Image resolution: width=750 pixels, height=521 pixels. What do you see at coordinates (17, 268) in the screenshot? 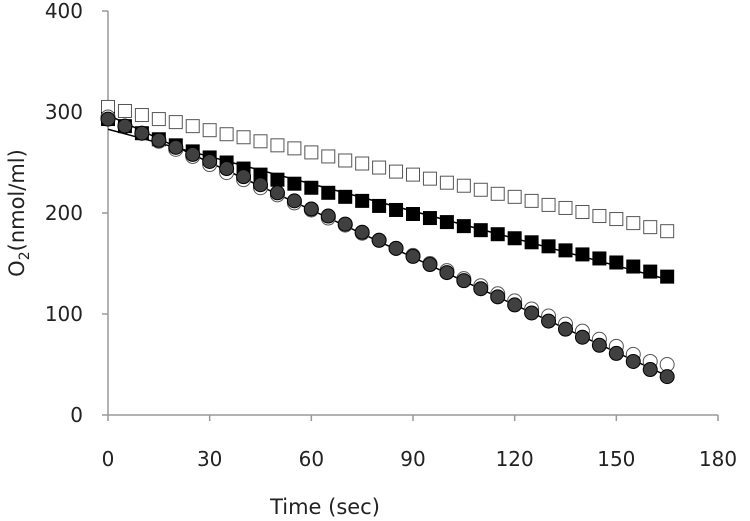
I see `y-axis-title-main: O` at bounding box center [17, 268].